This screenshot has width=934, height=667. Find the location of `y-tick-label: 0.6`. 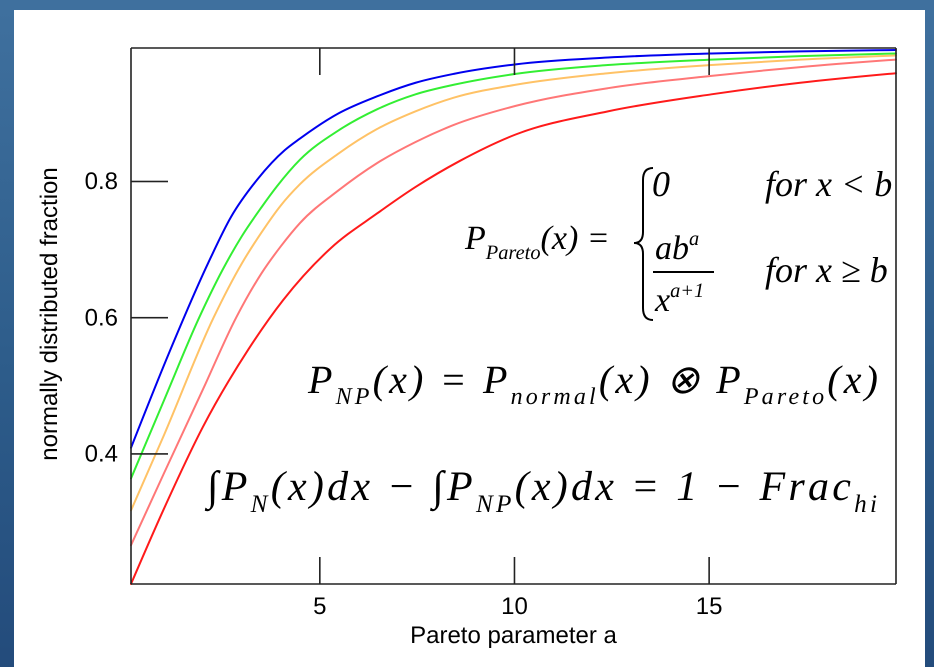

y-tick-label: 0.6 is located at coordinates (101, 318).